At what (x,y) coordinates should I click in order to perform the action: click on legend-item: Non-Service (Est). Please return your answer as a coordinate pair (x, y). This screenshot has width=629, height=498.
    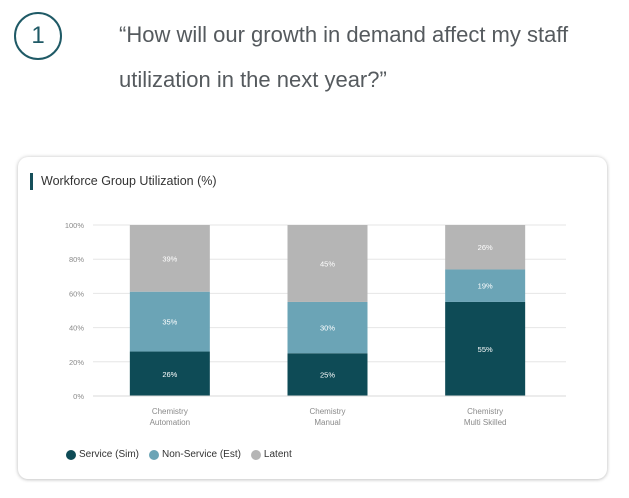
    Looking at the image, I should click on (195, 454).